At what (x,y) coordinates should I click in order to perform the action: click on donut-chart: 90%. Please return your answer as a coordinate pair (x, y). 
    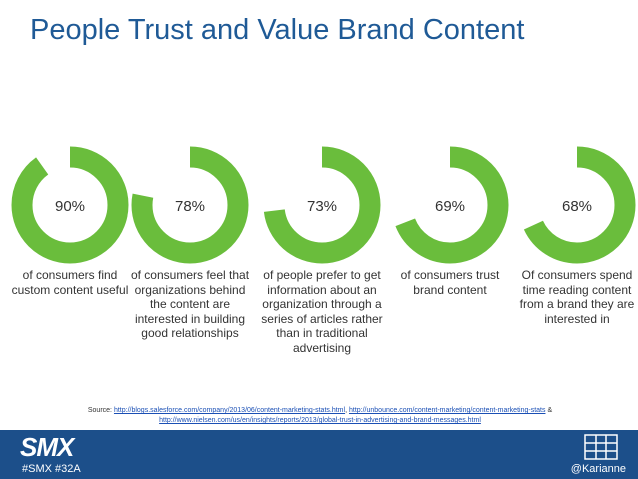
    Looking at the image, I should click on (70, 205).